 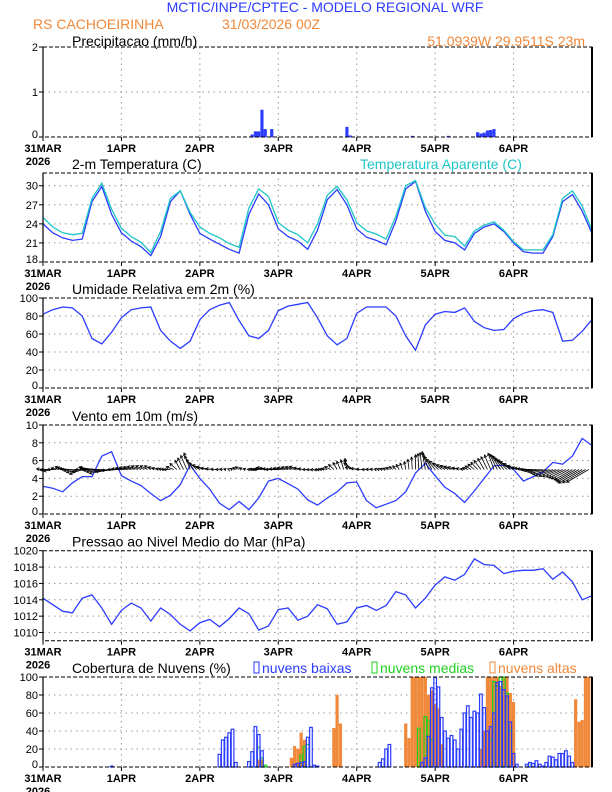 I want to click on x-tick-label: 3APR, so click(x=278, y=274).